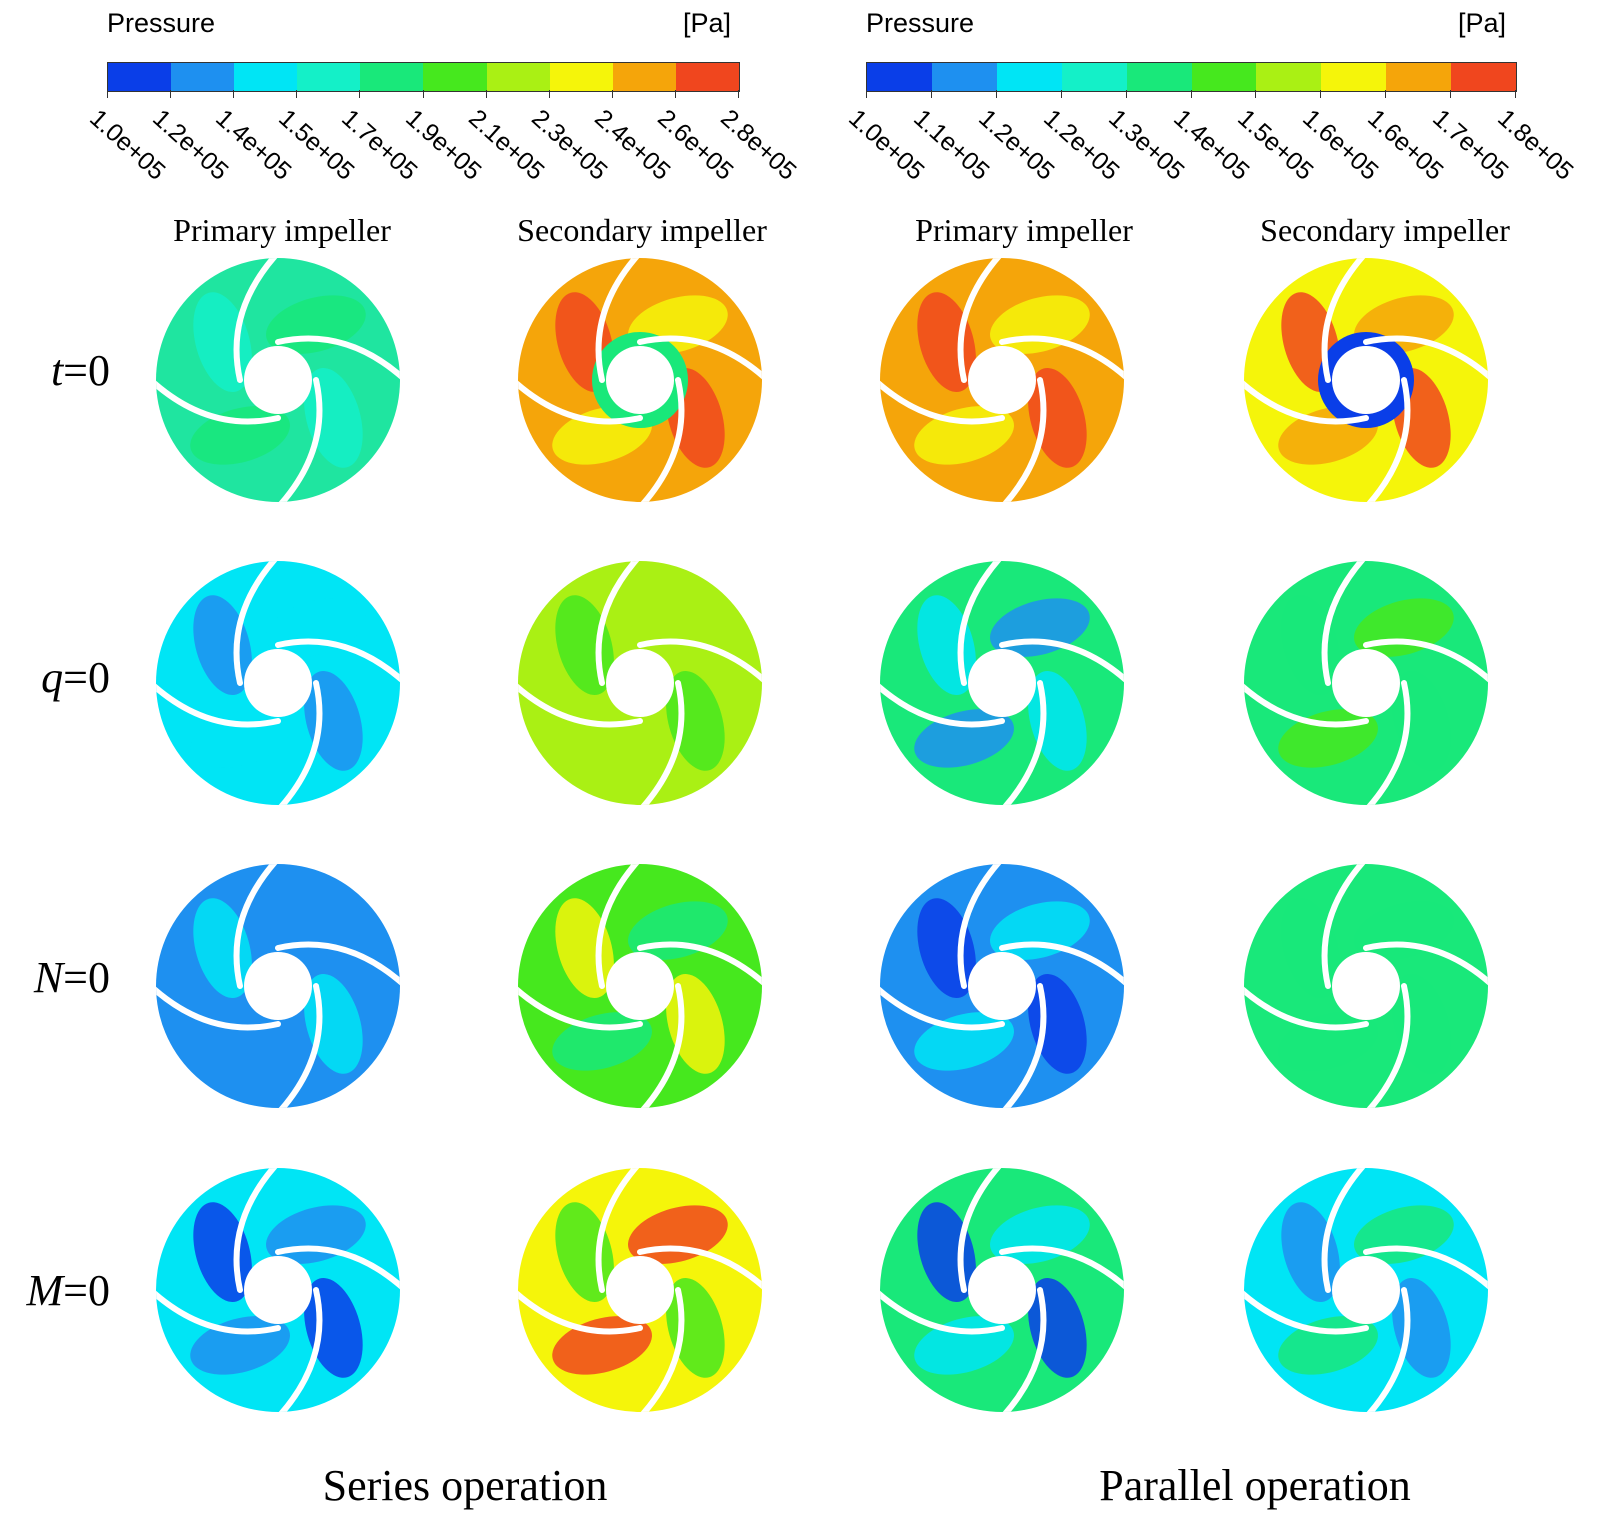  I want to click on parallel-operation-label: Parallel operation, so click(1255, 1485).